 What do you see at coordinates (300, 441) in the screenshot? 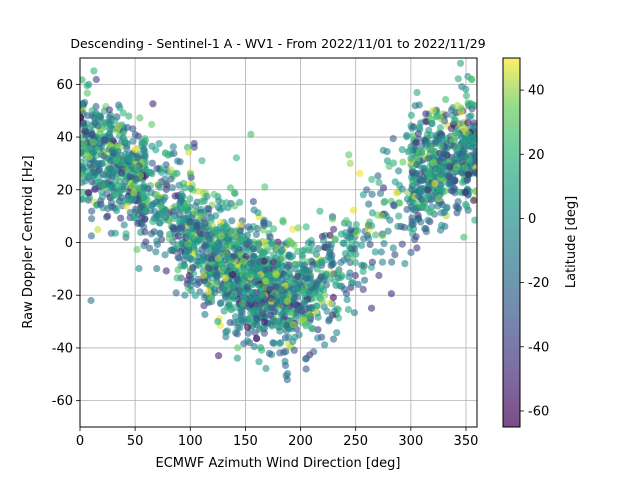
I see `x-tick-label: 200` at bounding box center [300, 441].